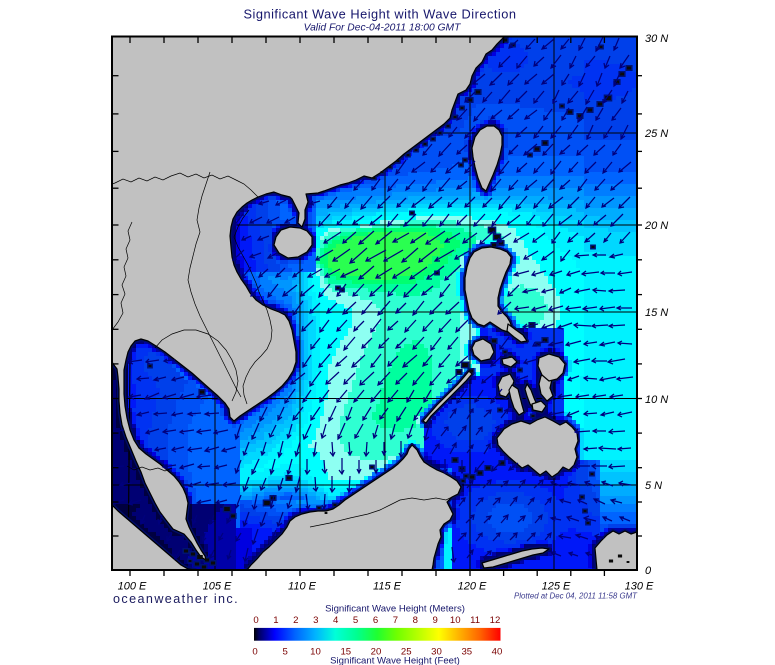 This screenshot has width=775, height=665. I want to click on svg-text: 15 N, so click(656, 313).